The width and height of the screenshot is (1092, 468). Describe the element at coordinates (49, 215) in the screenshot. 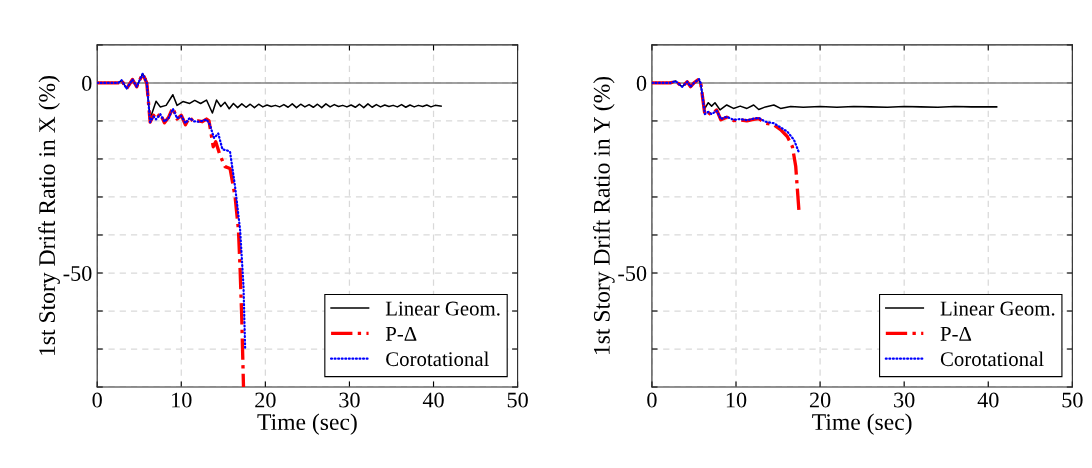

I see `y-axis-title: 1st Story Drift Ratio in X (%)` at that location.